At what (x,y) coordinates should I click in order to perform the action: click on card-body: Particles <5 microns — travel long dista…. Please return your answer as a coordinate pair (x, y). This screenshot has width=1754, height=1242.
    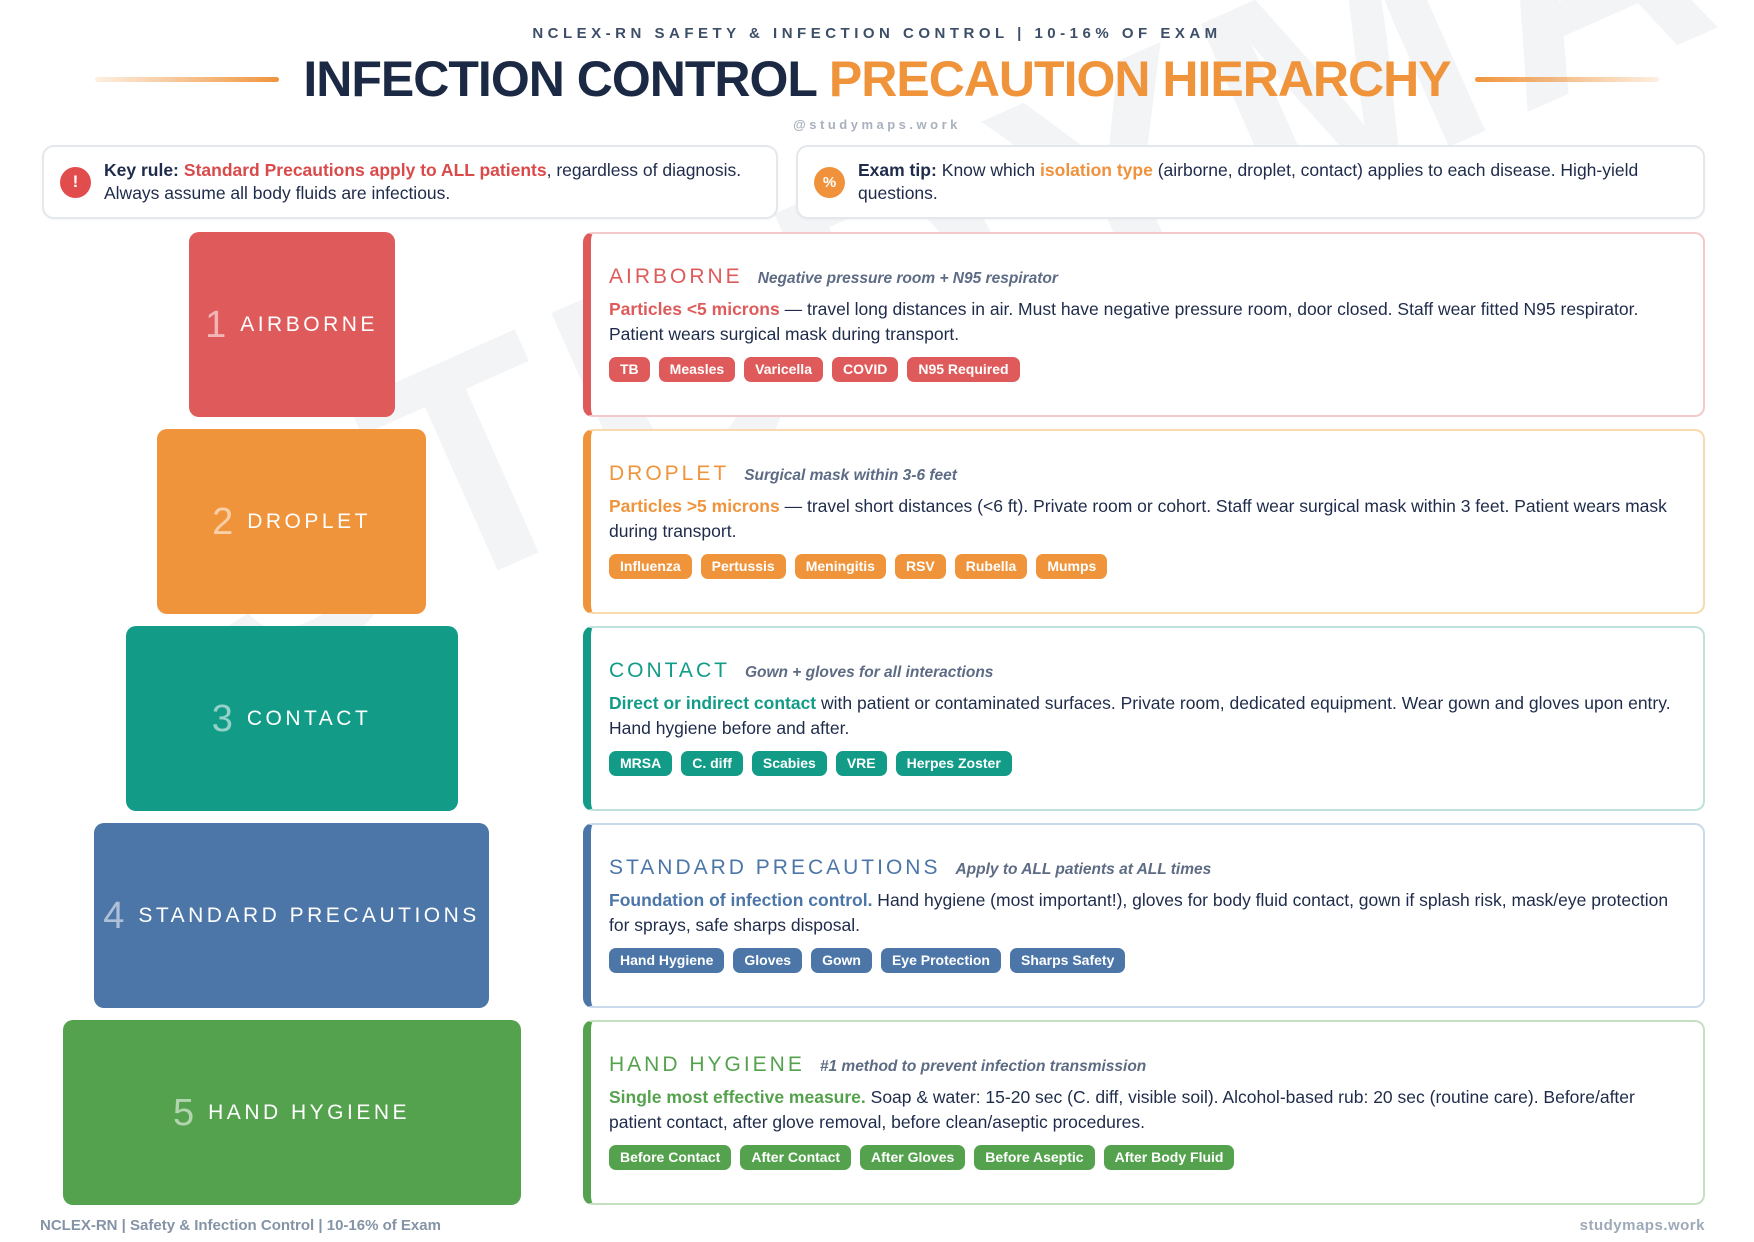
    Looking at the image, I should click on (1145, 321).